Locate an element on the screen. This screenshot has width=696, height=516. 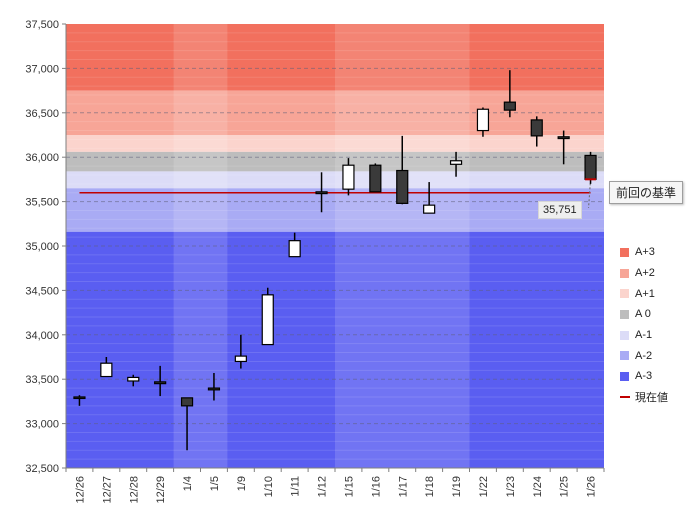
current-value-connector is located at coordinates (590, 194).